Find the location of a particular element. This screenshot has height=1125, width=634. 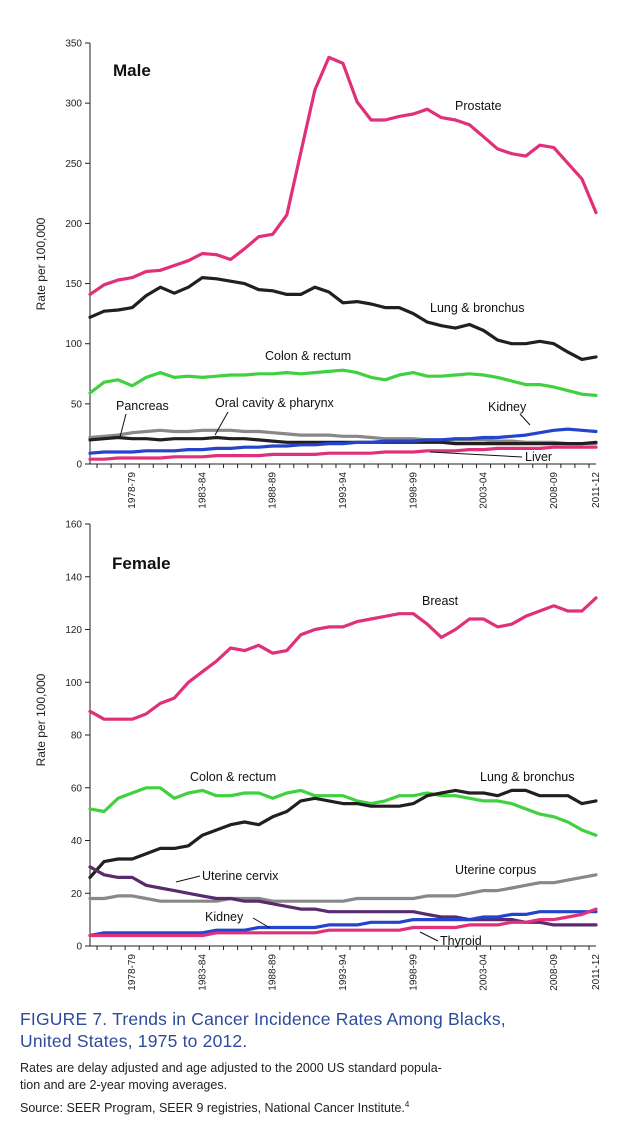

male-y-tick-label: 150 is located at coordinates (73, 284).